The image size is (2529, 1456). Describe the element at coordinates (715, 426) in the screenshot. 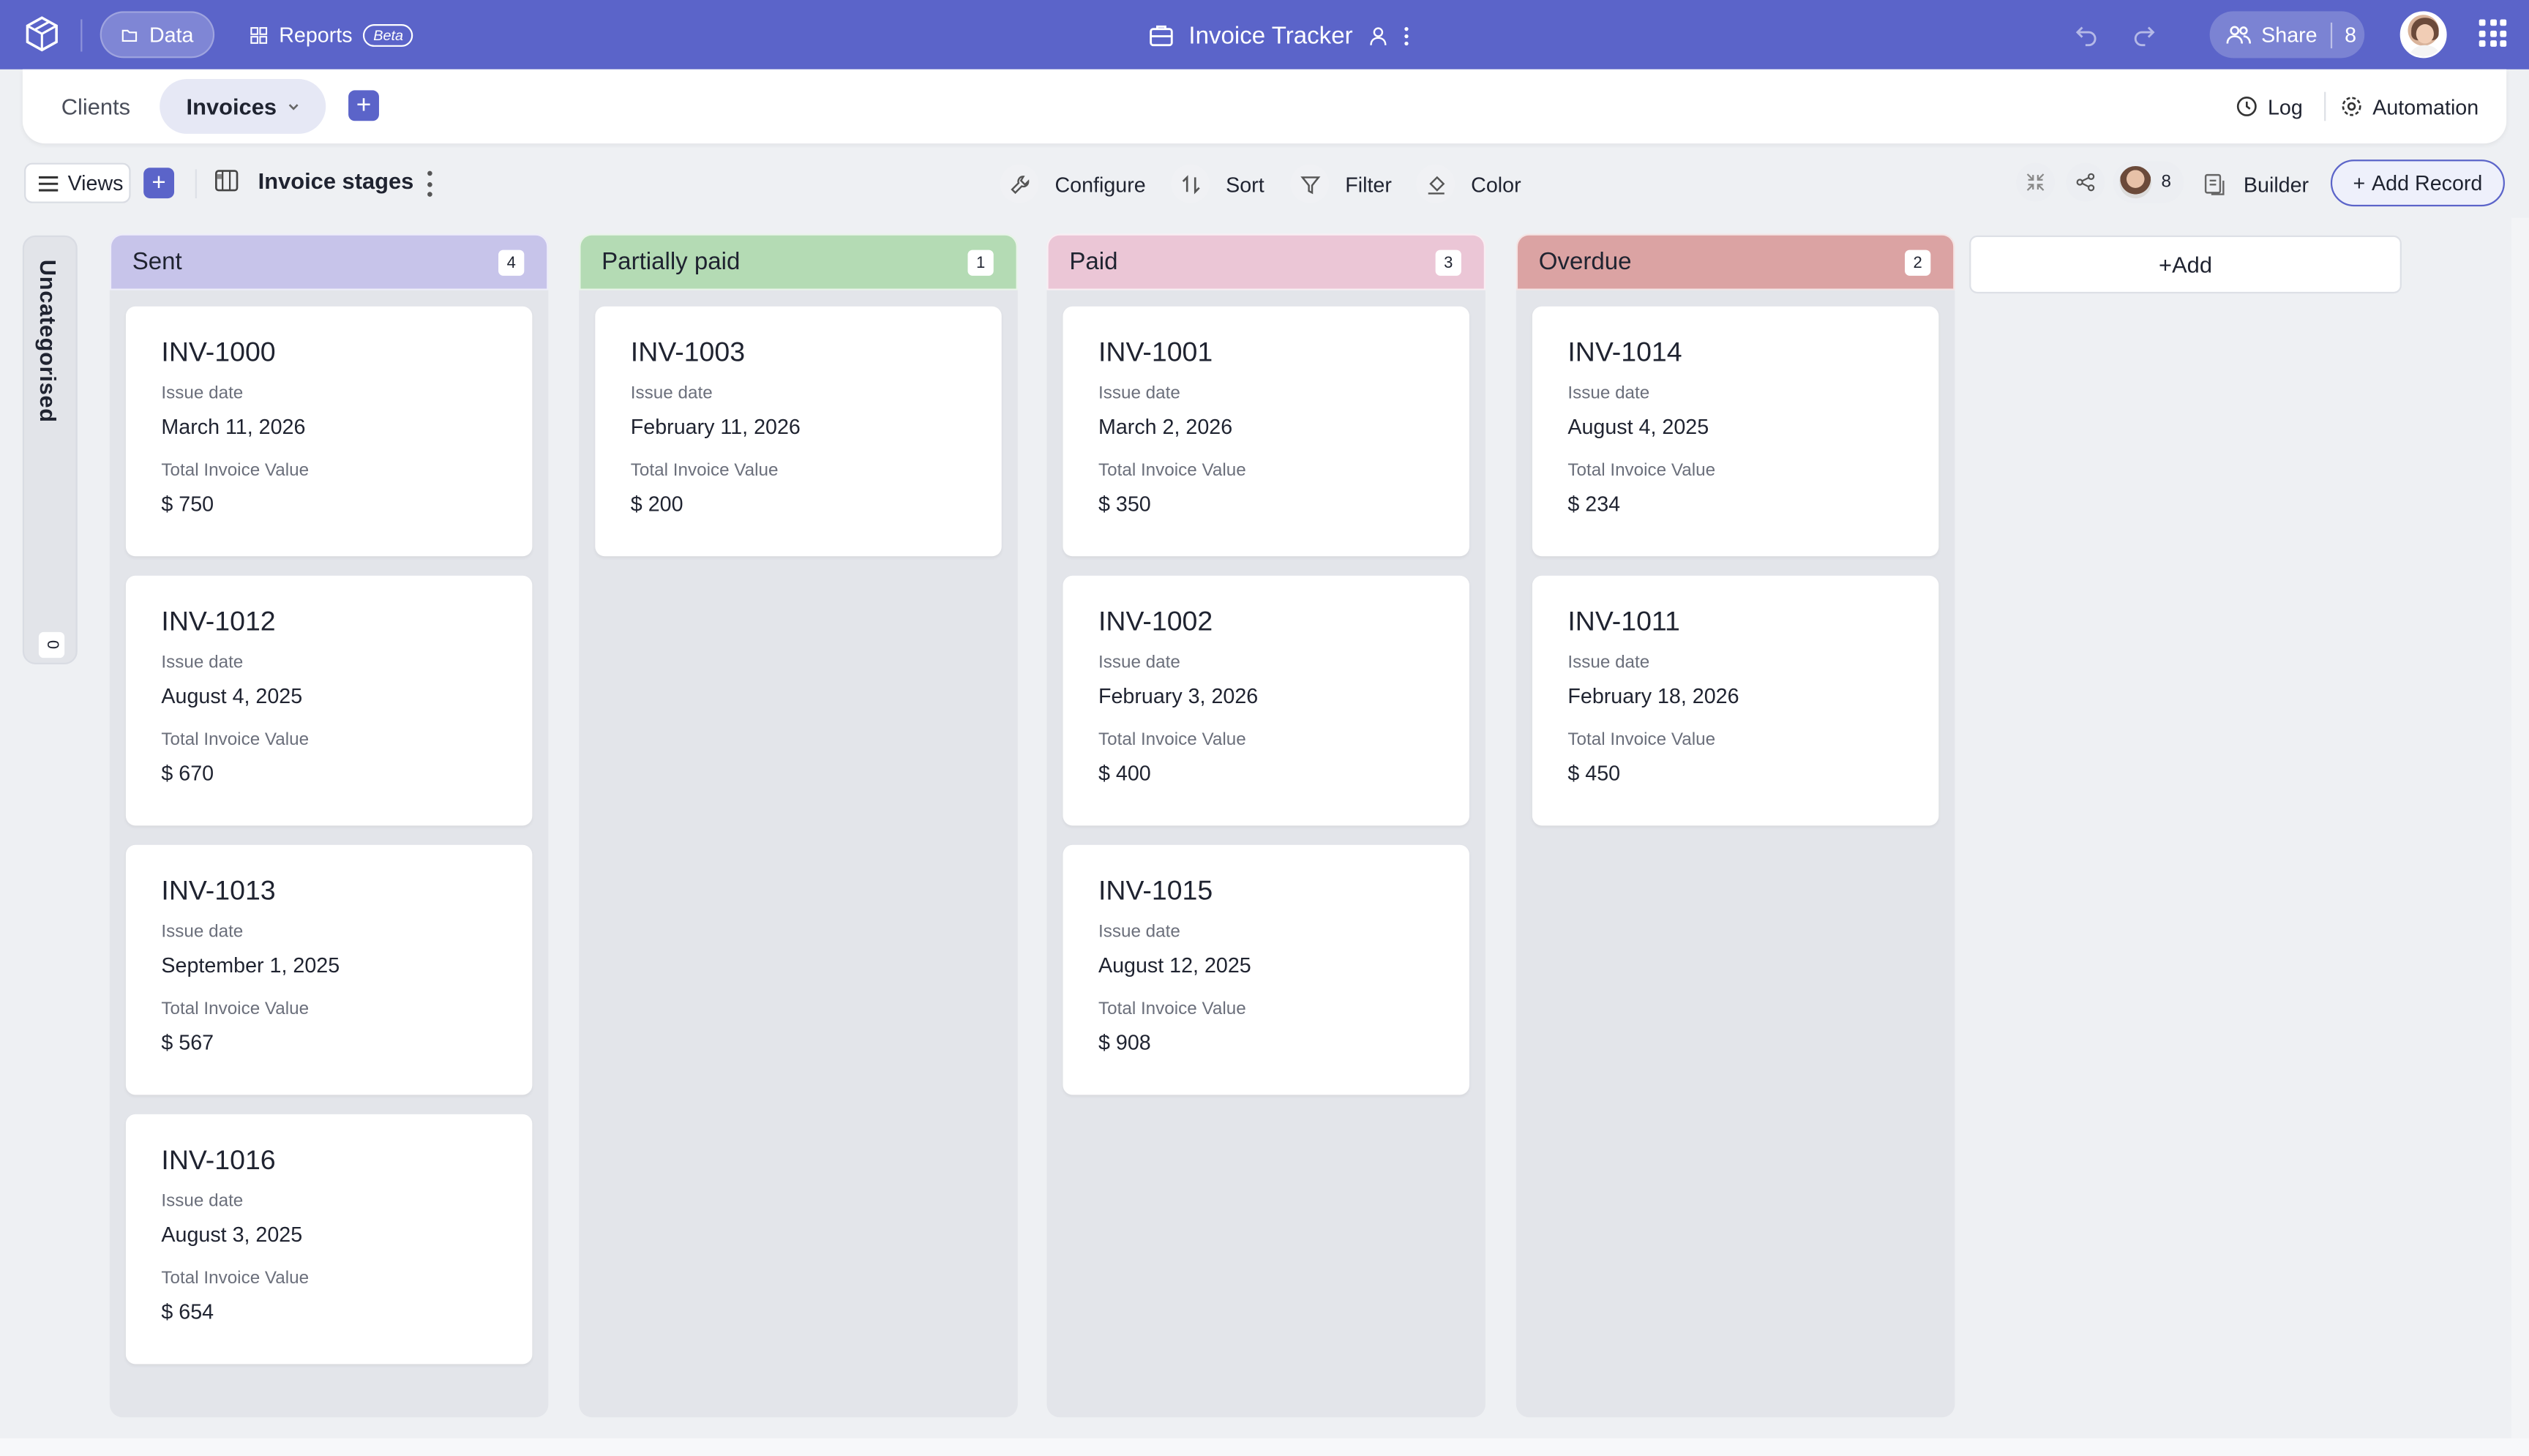

I see `issue-date-value: February 11, 2026` at that location.